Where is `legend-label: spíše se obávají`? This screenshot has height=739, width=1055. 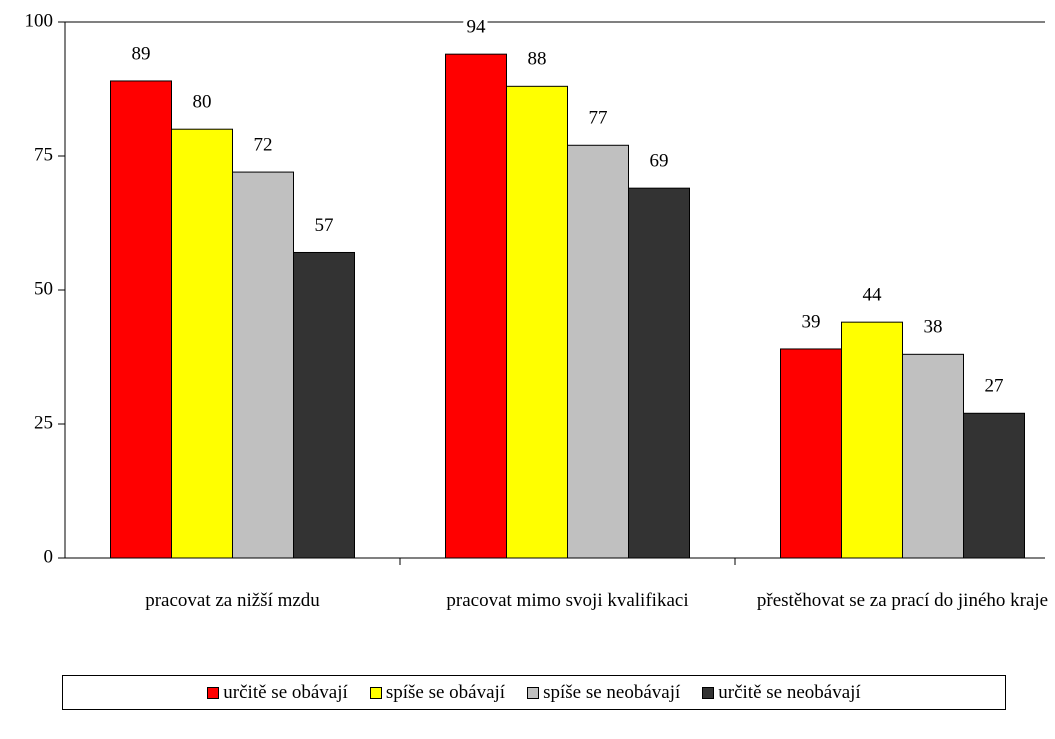 legend-label: spíše se obávají is located at coordinates (445, 692).